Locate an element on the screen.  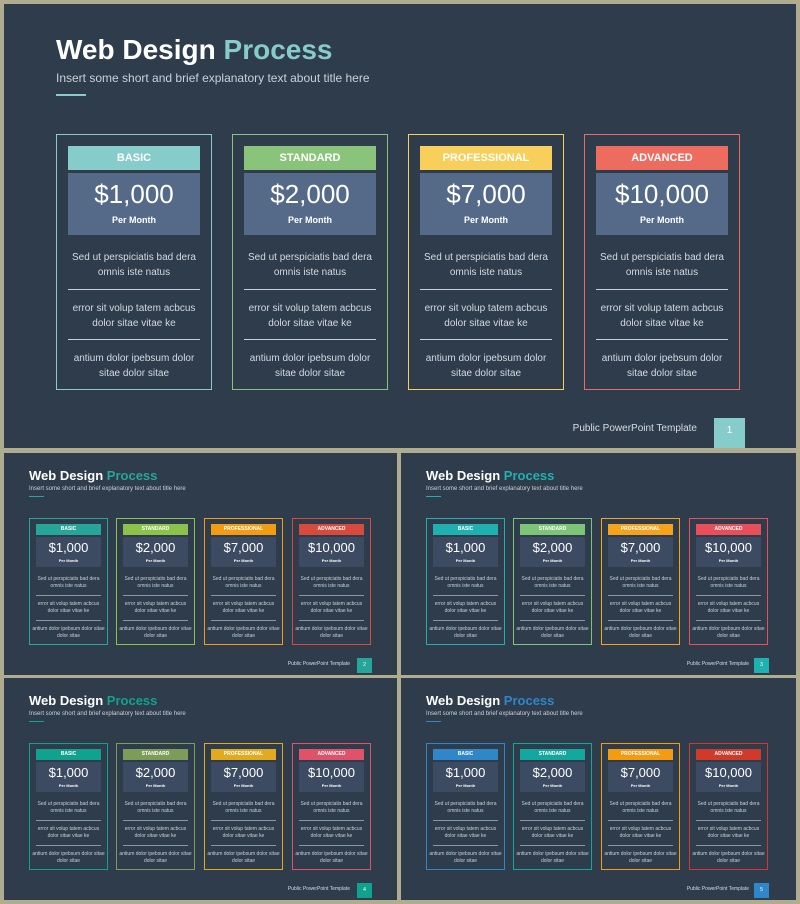
price-box: $2,000 Per Month is located at coordinates (155, 552).